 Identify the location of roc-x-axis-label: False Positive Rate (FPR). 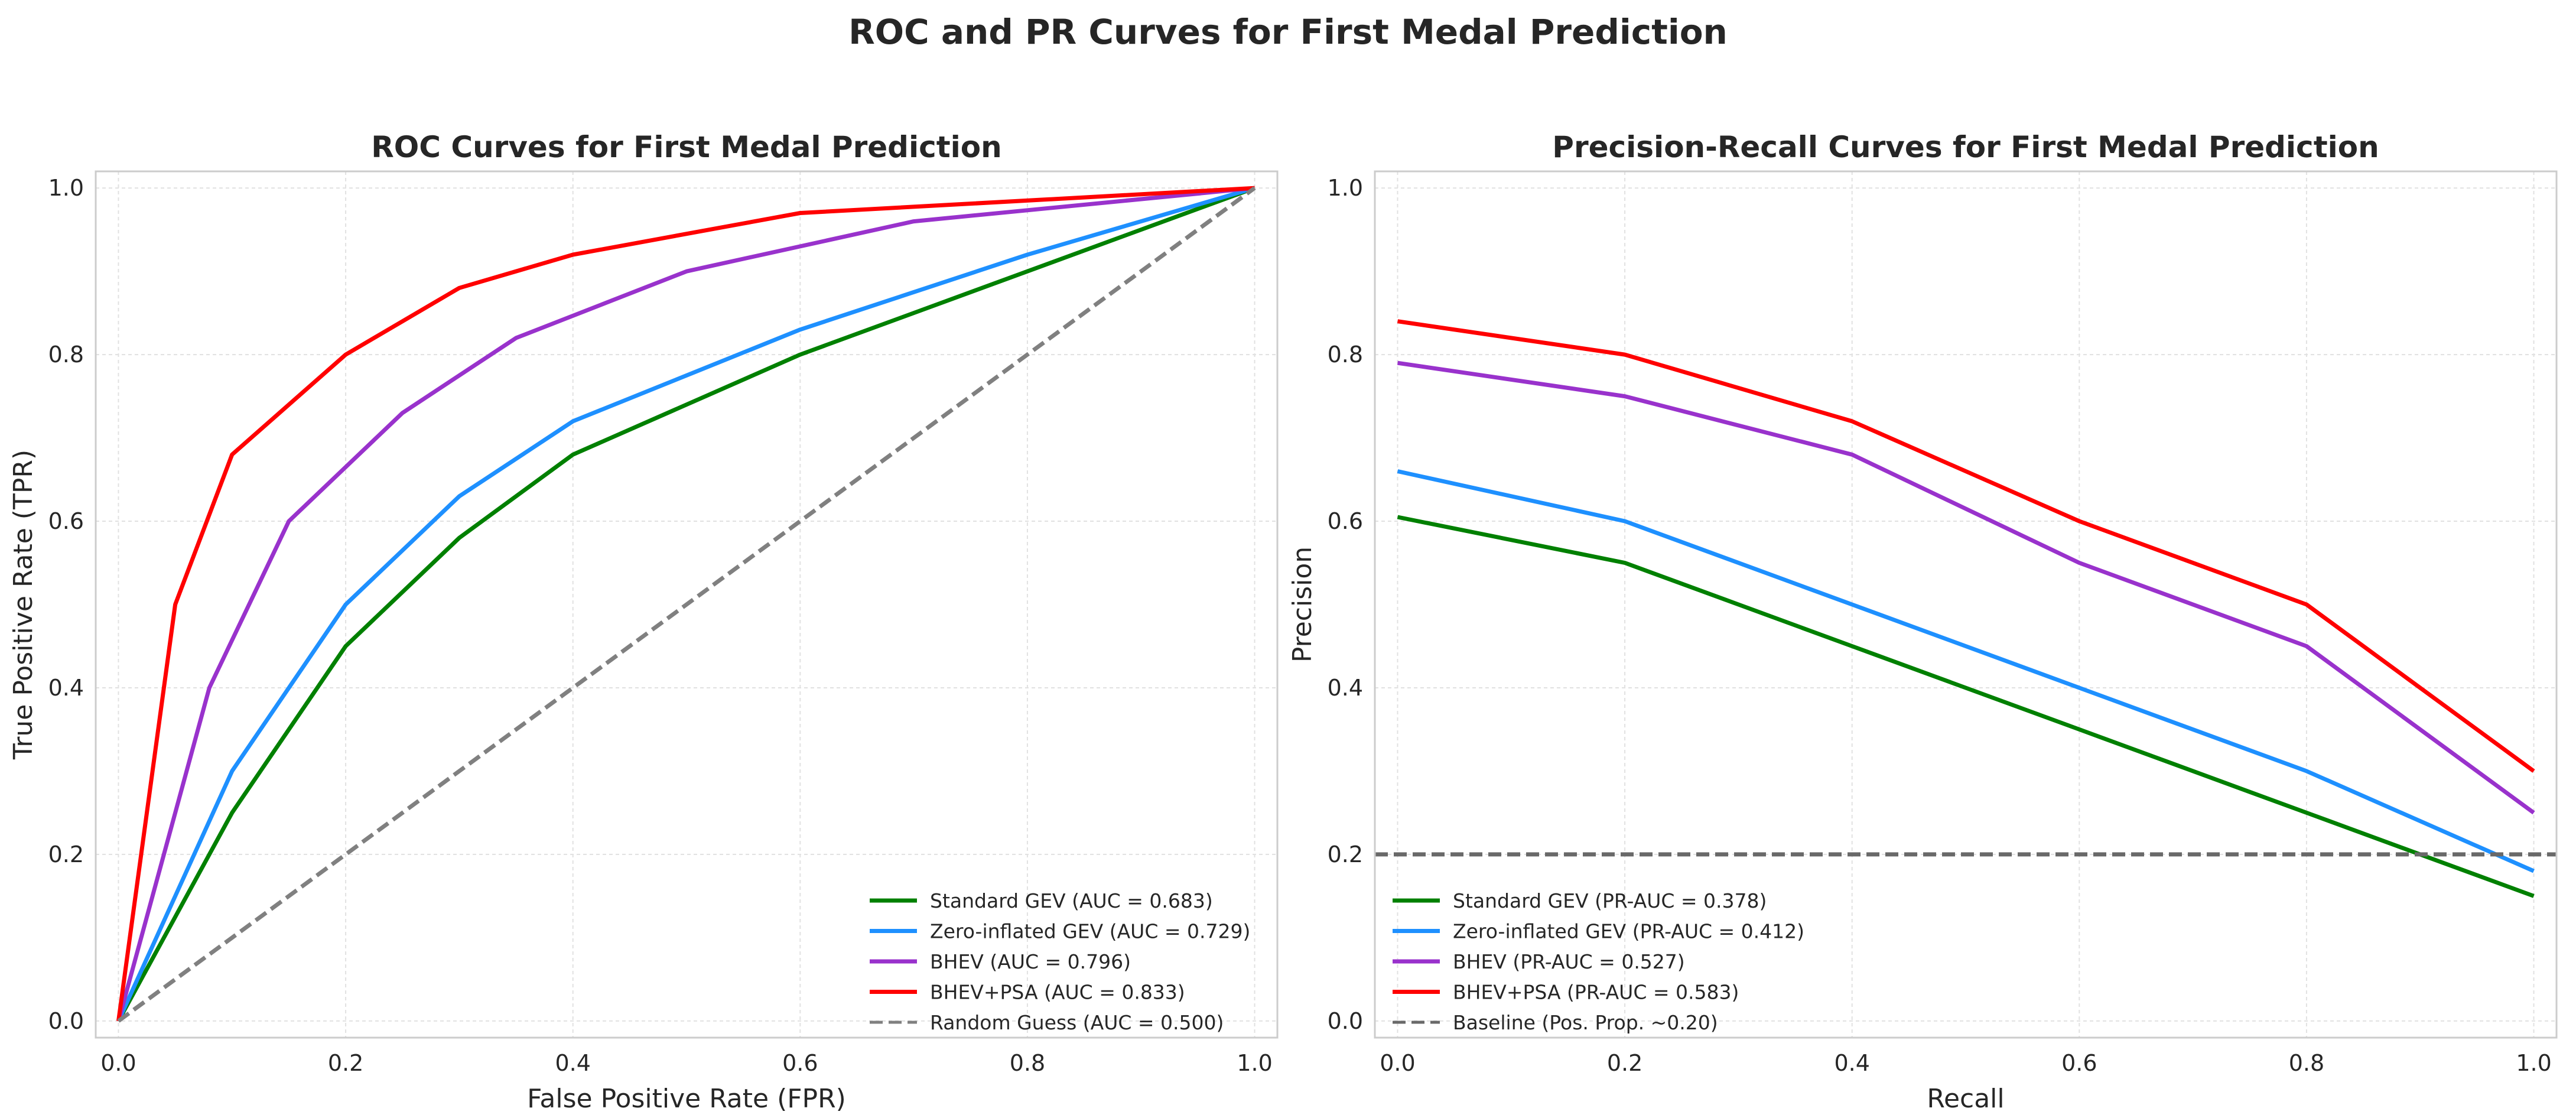
(687, 1099).